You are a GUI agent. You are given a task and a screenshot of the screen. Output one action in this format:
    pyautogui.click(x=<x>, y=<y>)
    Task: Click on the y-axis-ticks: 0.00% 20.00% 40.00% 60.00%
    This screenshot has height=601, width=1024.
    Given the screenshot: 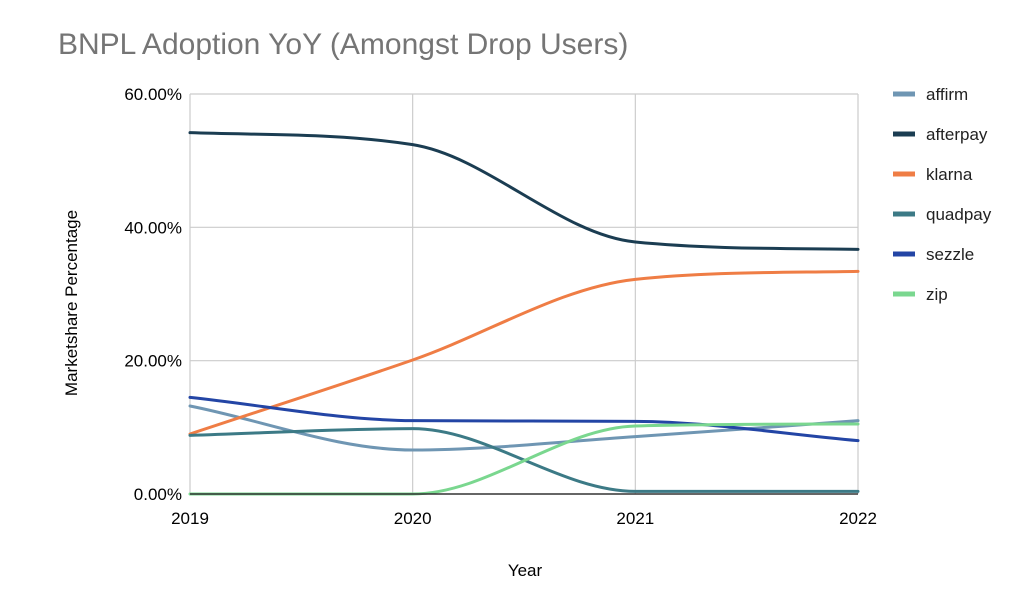 What is the action you would take?
    pyautogui.click(x=153, y=294)
    